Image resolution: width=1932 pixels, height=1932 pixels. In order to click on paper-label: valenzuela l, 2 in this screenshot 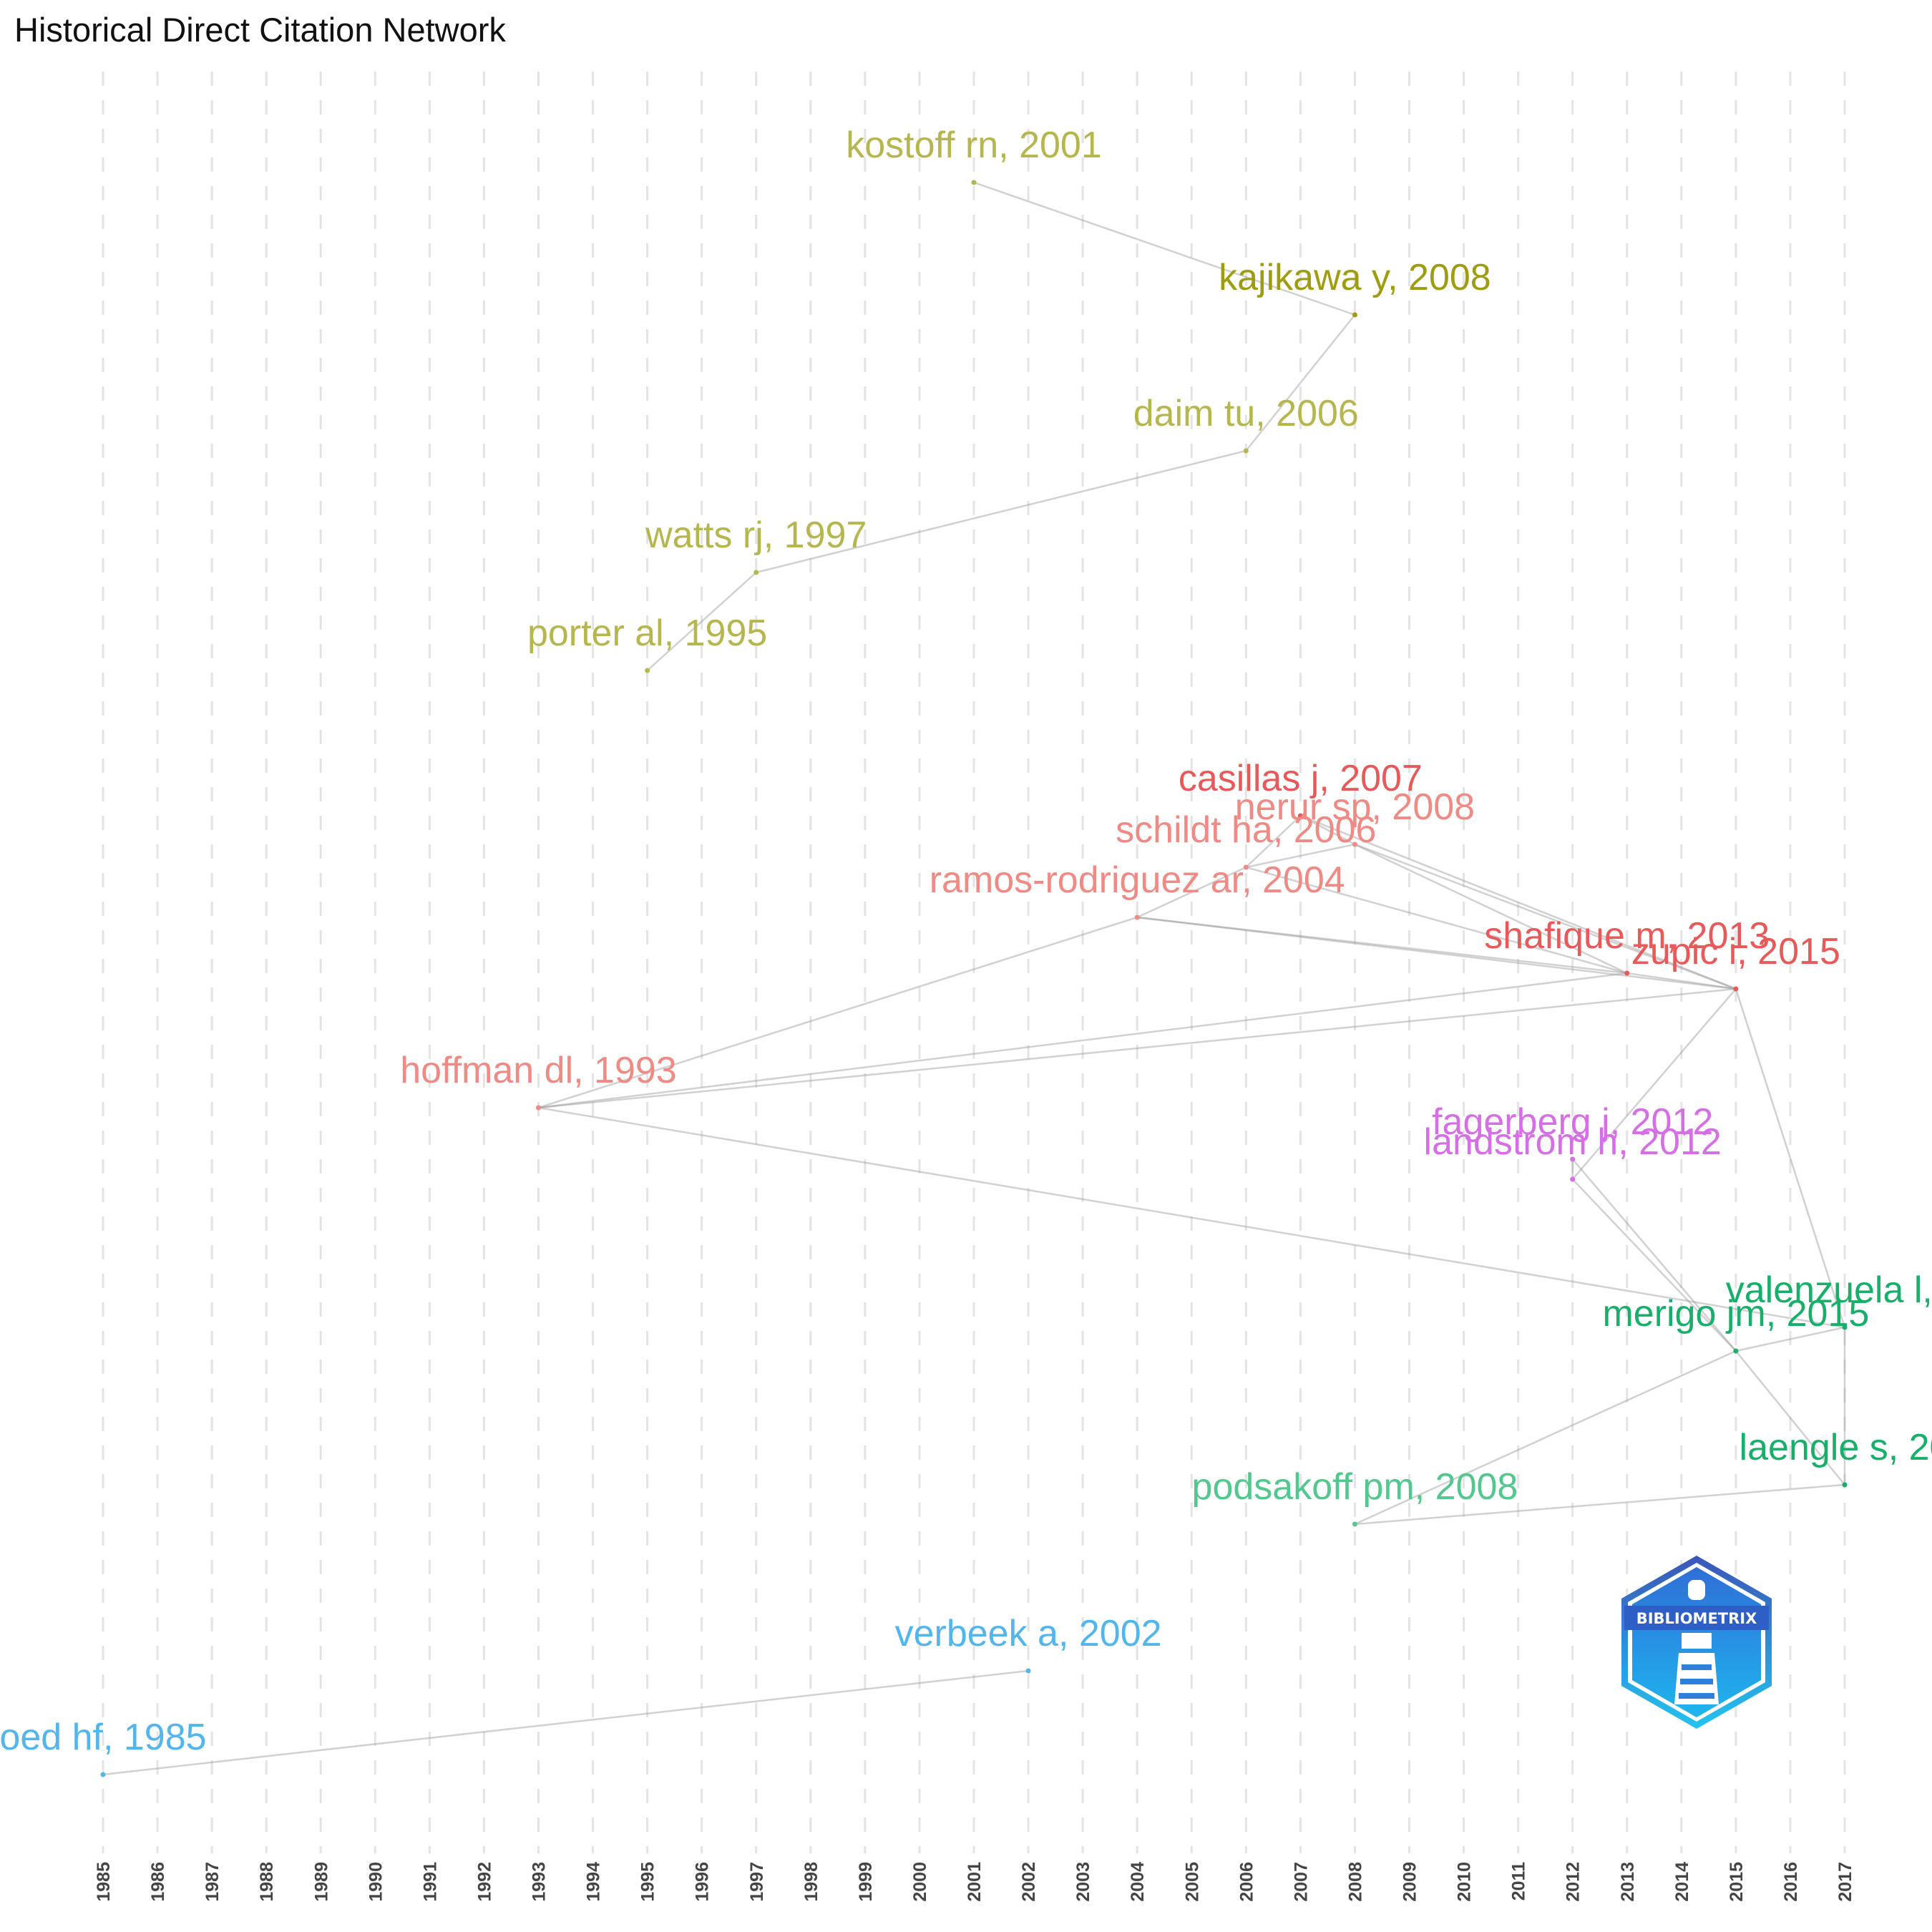, I will do `click(1829, 1290)`.